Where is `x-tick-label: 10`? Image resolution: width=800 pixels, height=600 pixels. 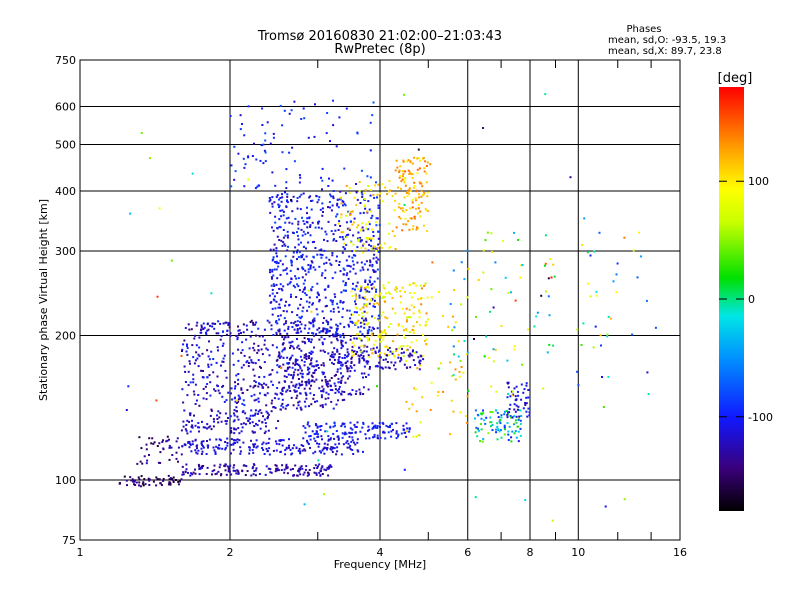
x-tick-label: 10 is located at coordinates (578, 552).